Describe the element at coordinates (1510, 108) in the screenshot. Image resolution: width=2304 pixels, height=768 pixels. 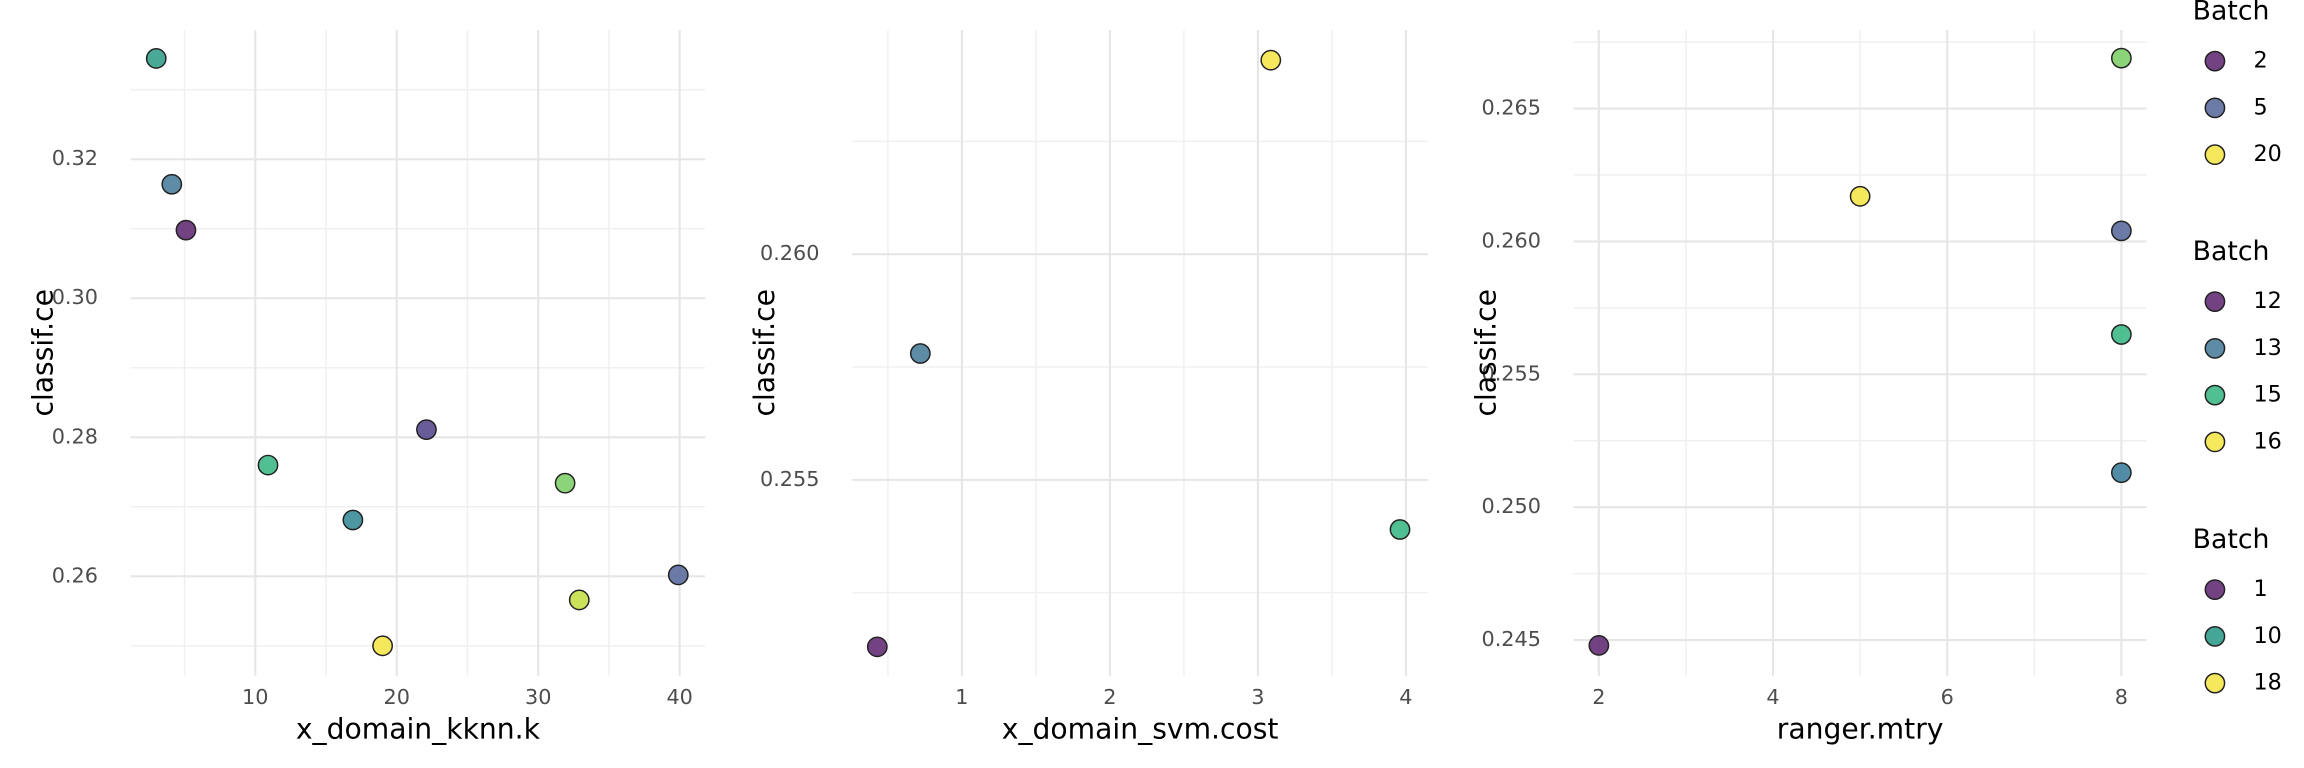
I see `y-tick-label: 0.265` at that location.